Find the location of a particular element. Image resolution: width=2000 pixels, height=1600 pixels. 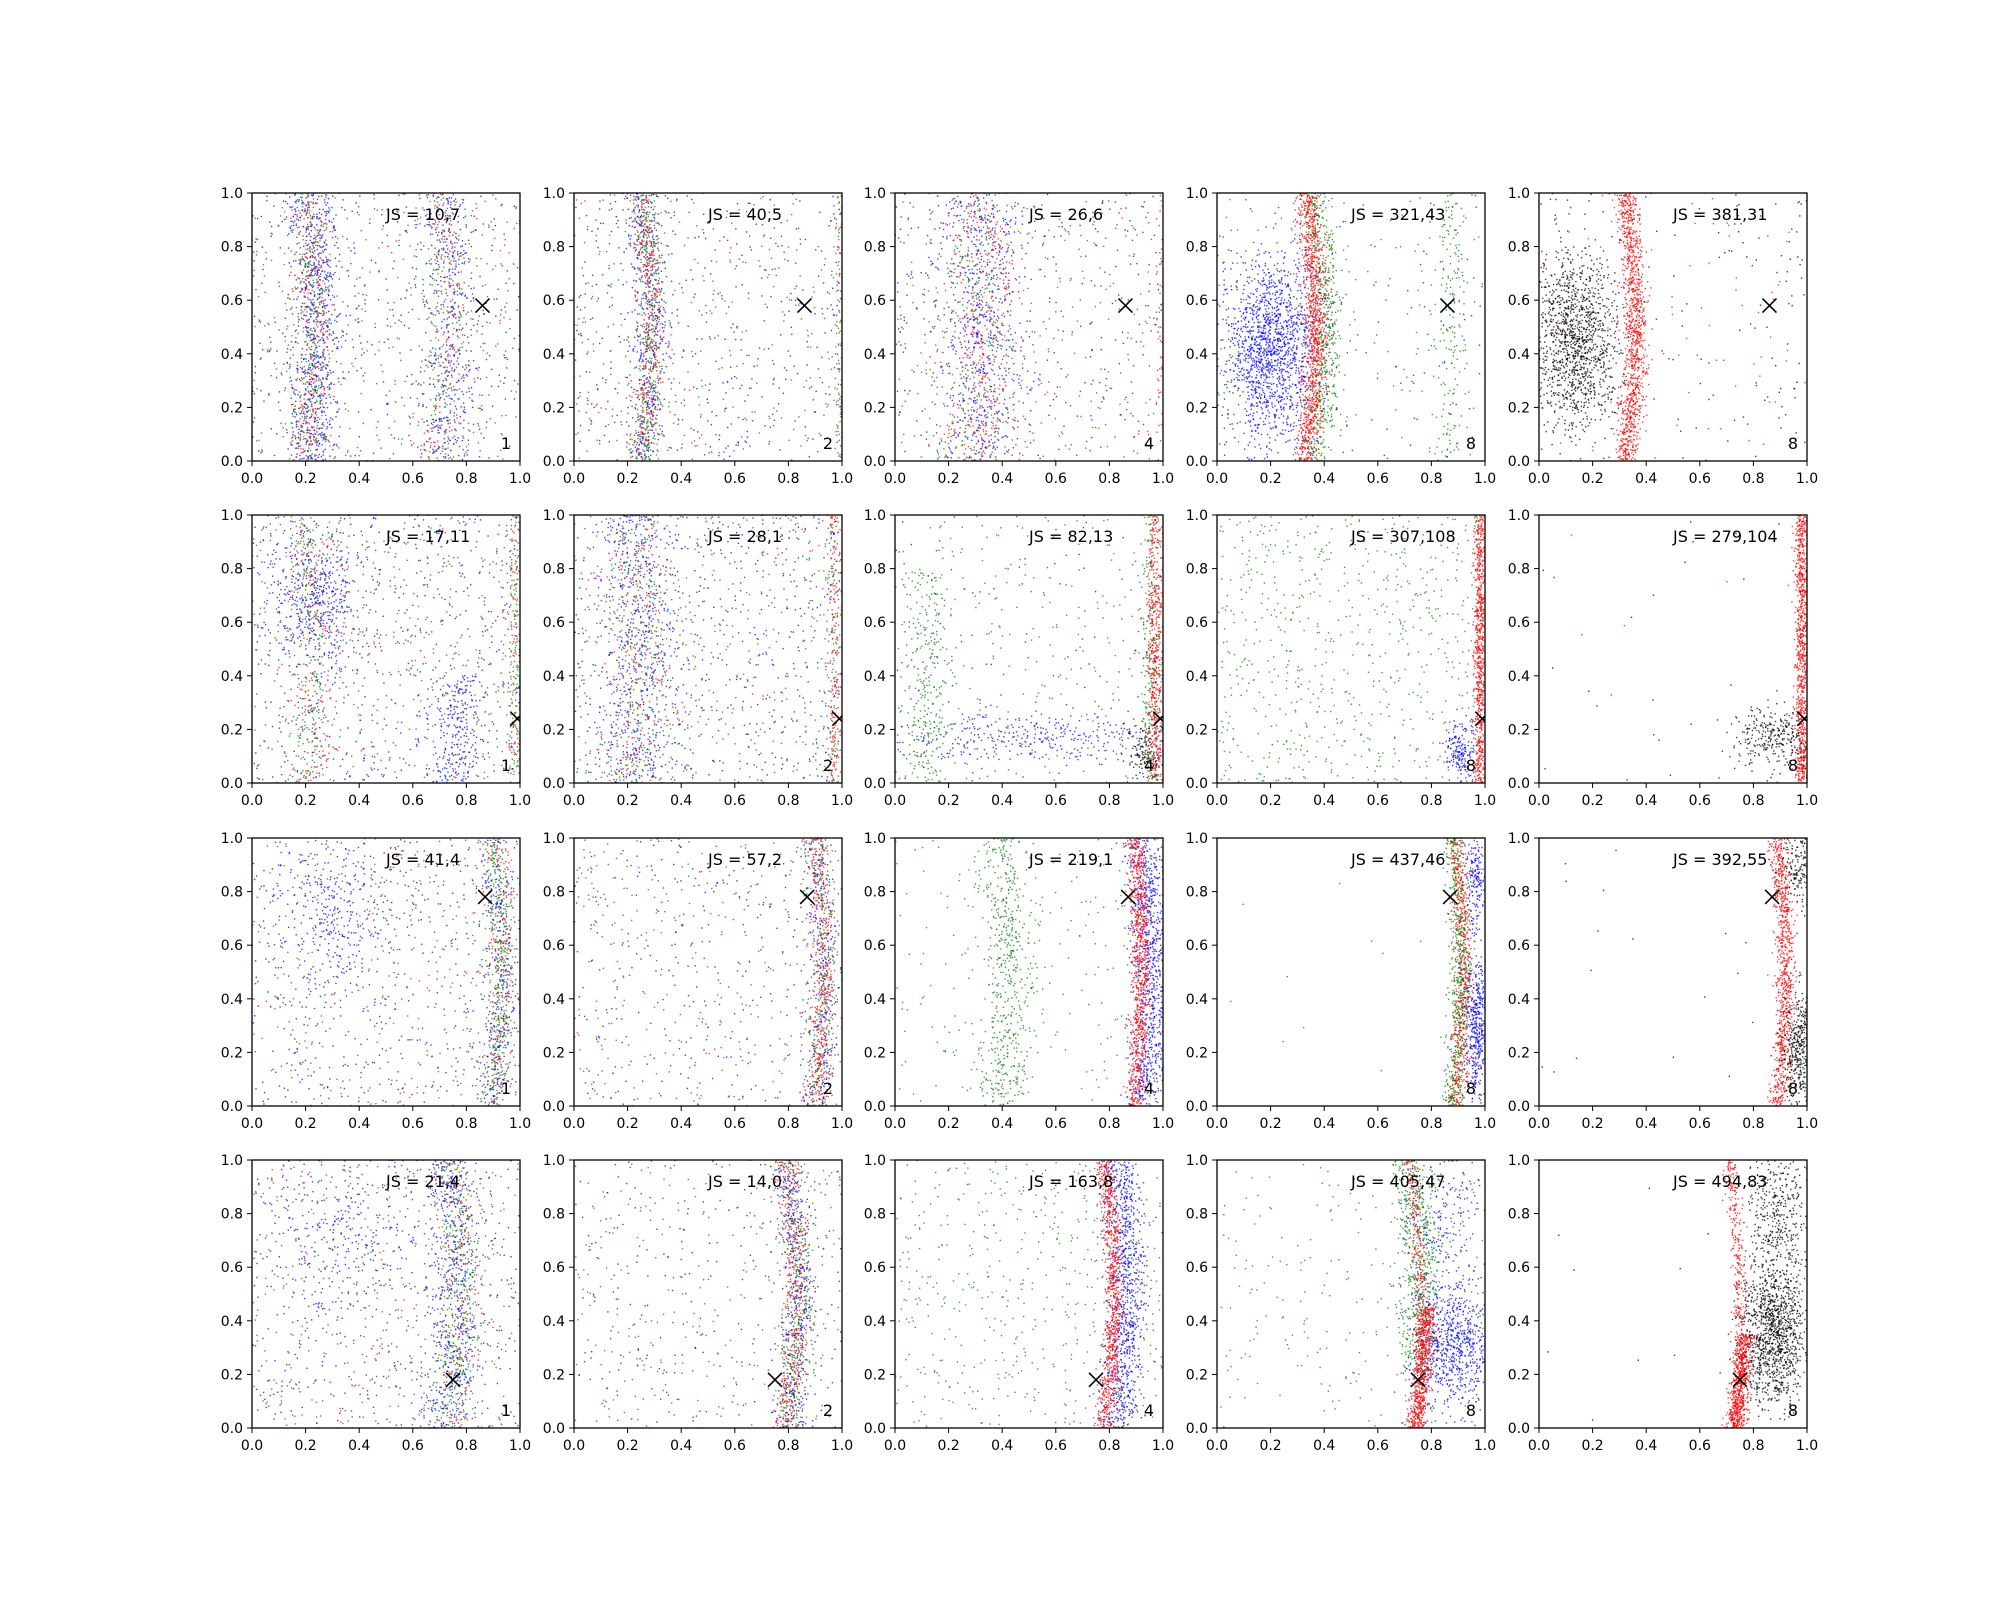

y-tick-label: 0.0 is located at coordinates (554, 462).